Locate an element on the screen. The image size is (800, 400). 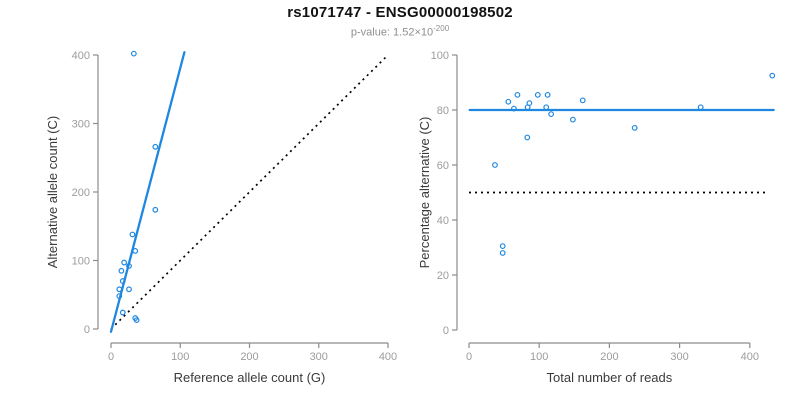
y-tick-label: 300 is located at coordinates (81, 124).